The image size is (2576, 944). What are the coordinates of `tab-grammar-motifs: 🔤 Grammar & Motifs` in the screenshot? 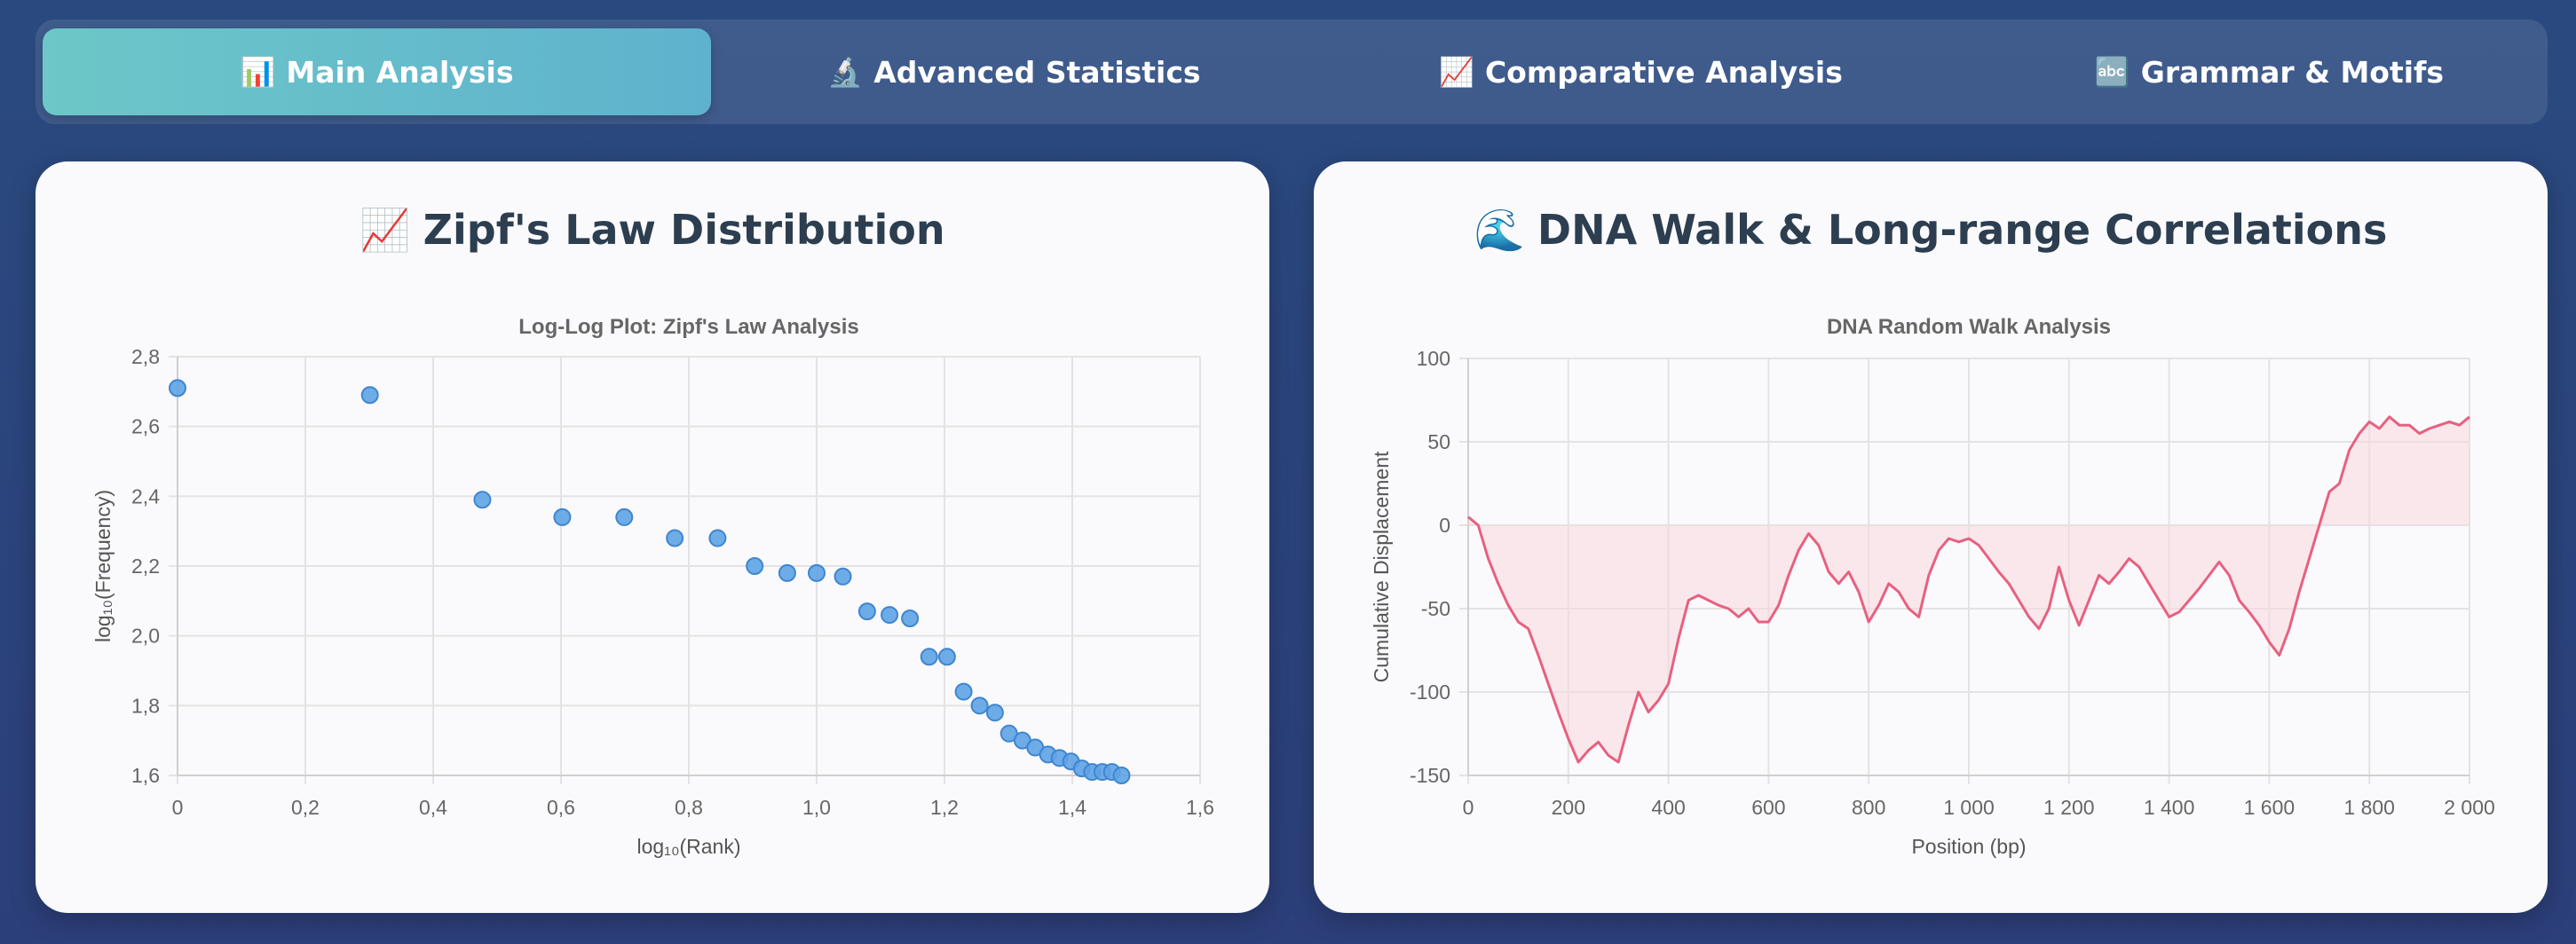 It's located at (2255, 71).